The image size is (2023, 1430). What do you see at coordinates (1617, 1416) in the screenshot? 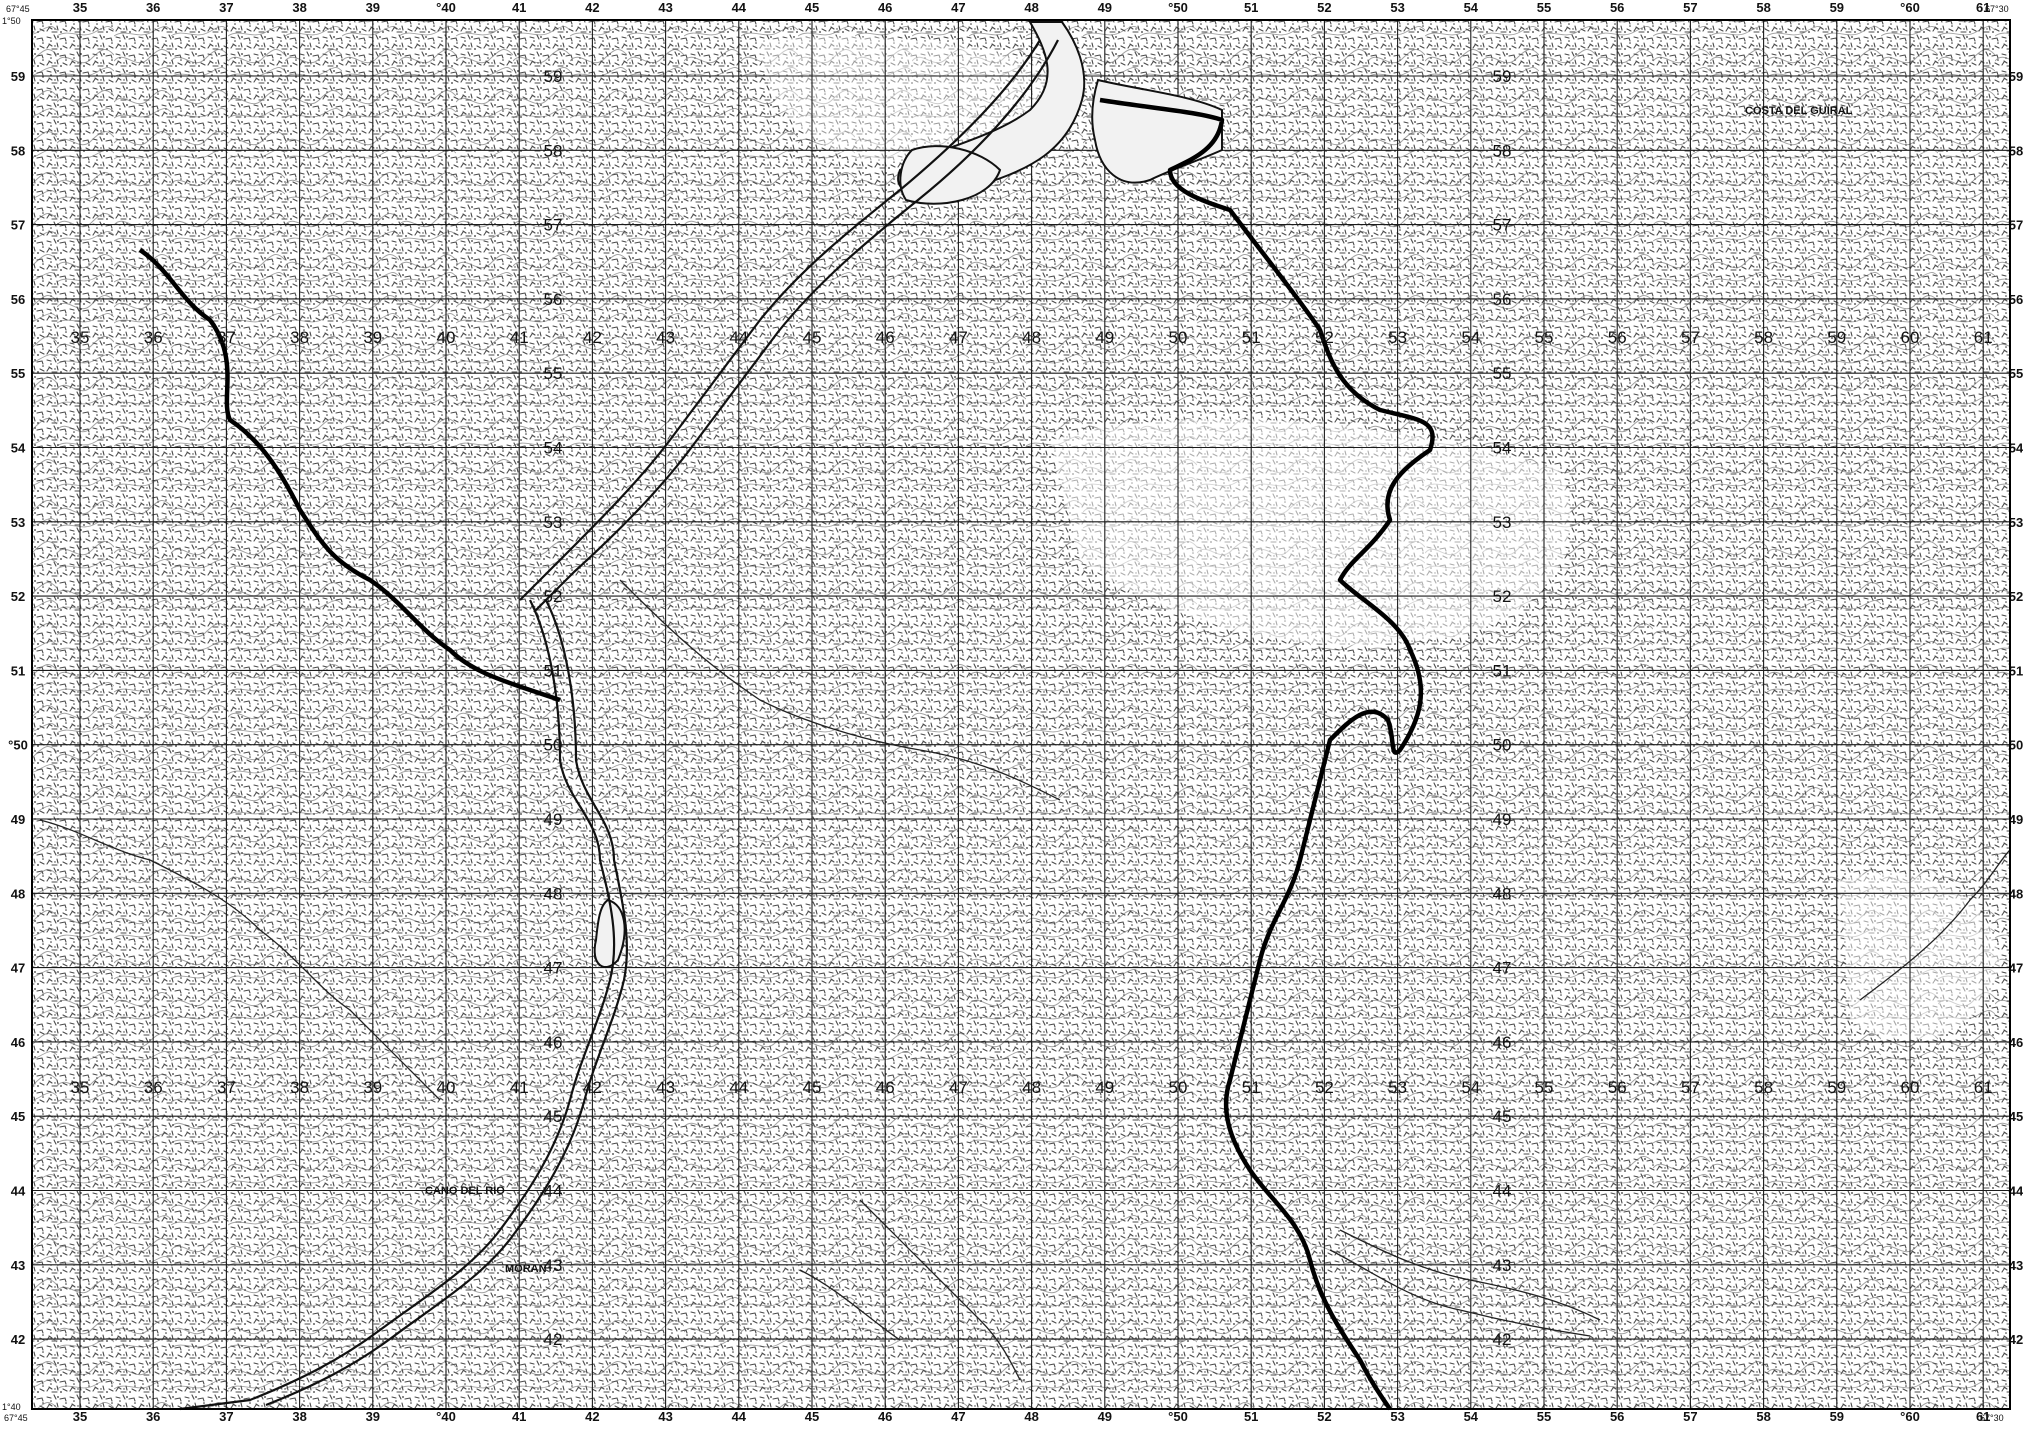
I see `bottom-edge-label: 56` at bounding box center [1617, 1416].